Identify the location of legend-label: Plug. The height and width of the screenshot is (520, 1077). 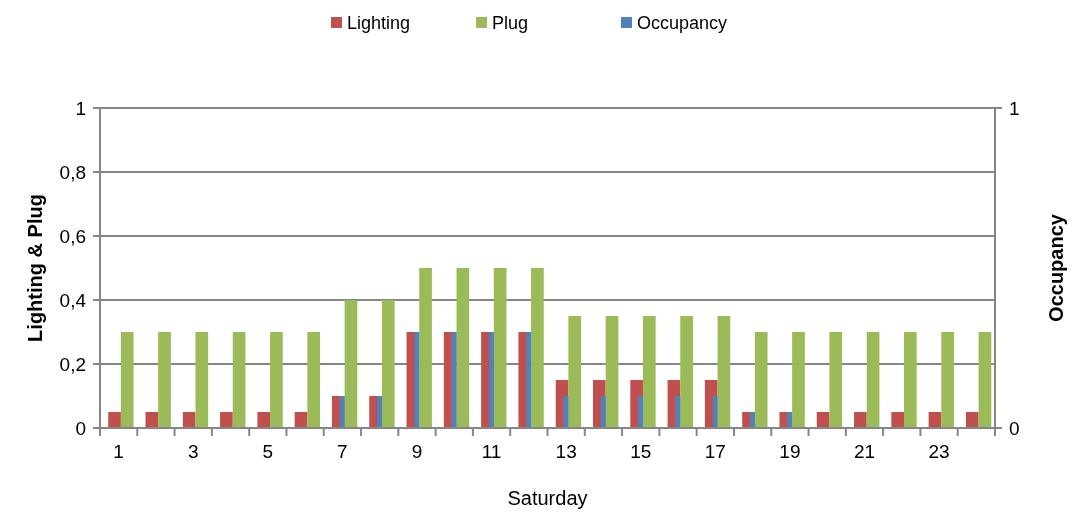
(510, 23).